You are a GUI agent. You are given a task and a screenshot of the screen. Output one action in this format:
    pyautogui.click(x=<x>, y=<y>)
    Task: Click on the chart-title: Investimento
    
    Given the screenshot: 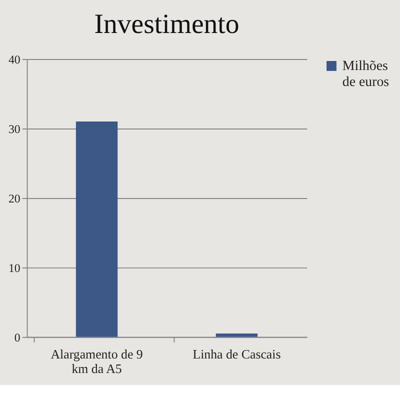 What is the action you would take?
    pyautogui.click(x=167, y=24)
    